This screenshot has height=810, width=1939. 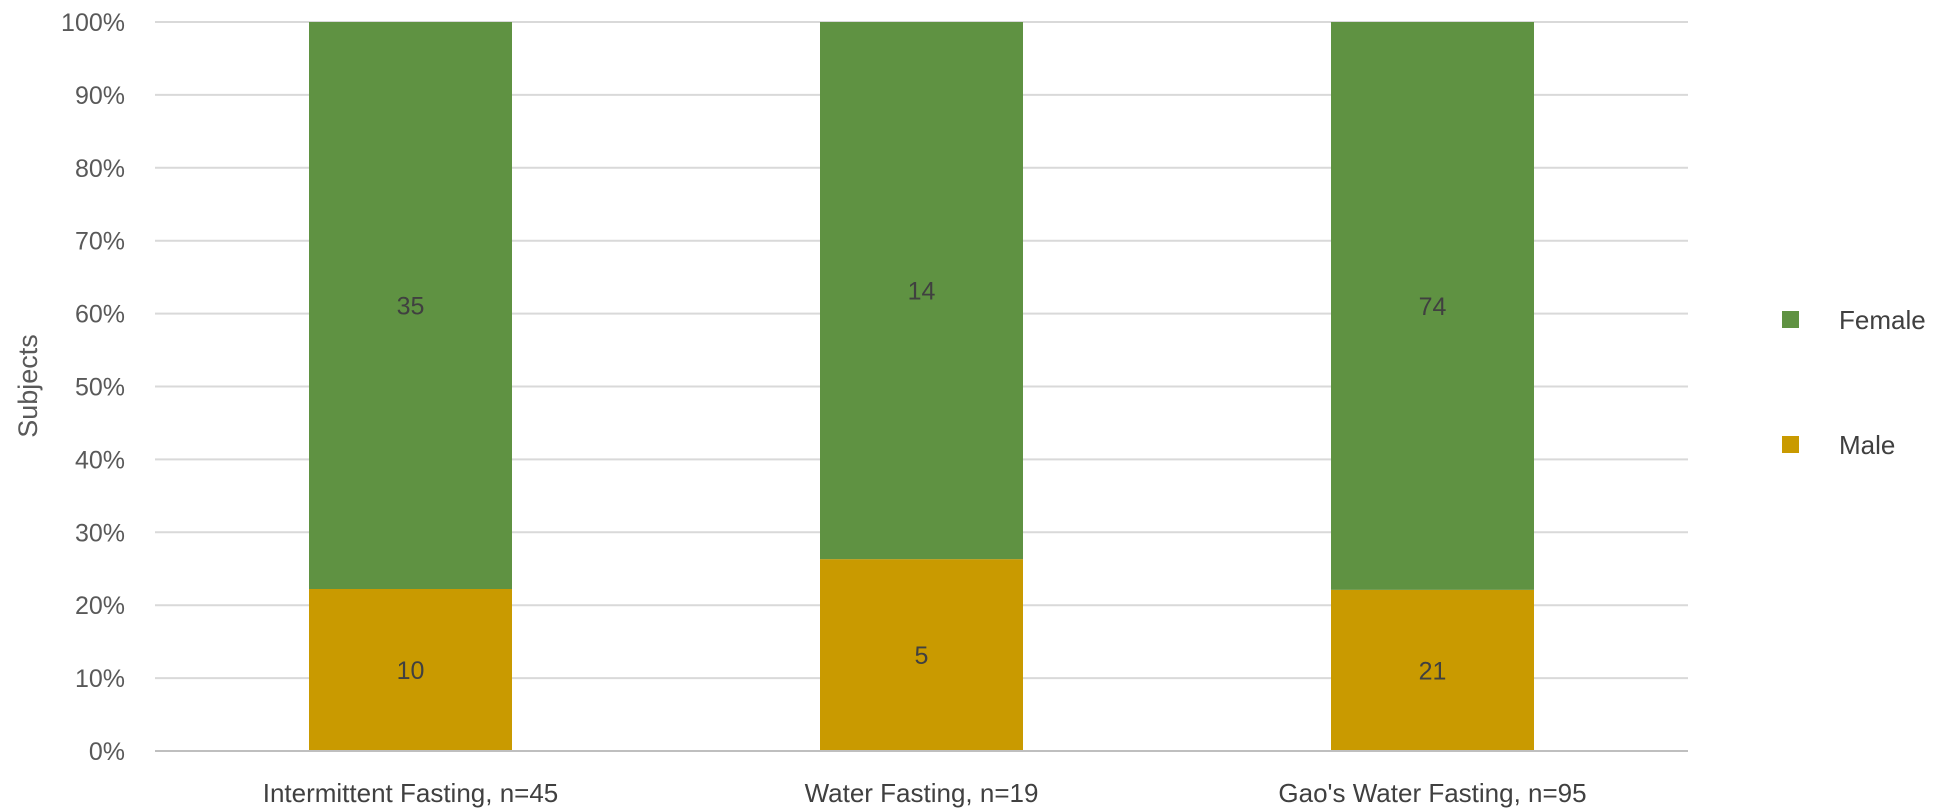 I want to click on y-tick-label: 80%, so click(x=100, y=169).